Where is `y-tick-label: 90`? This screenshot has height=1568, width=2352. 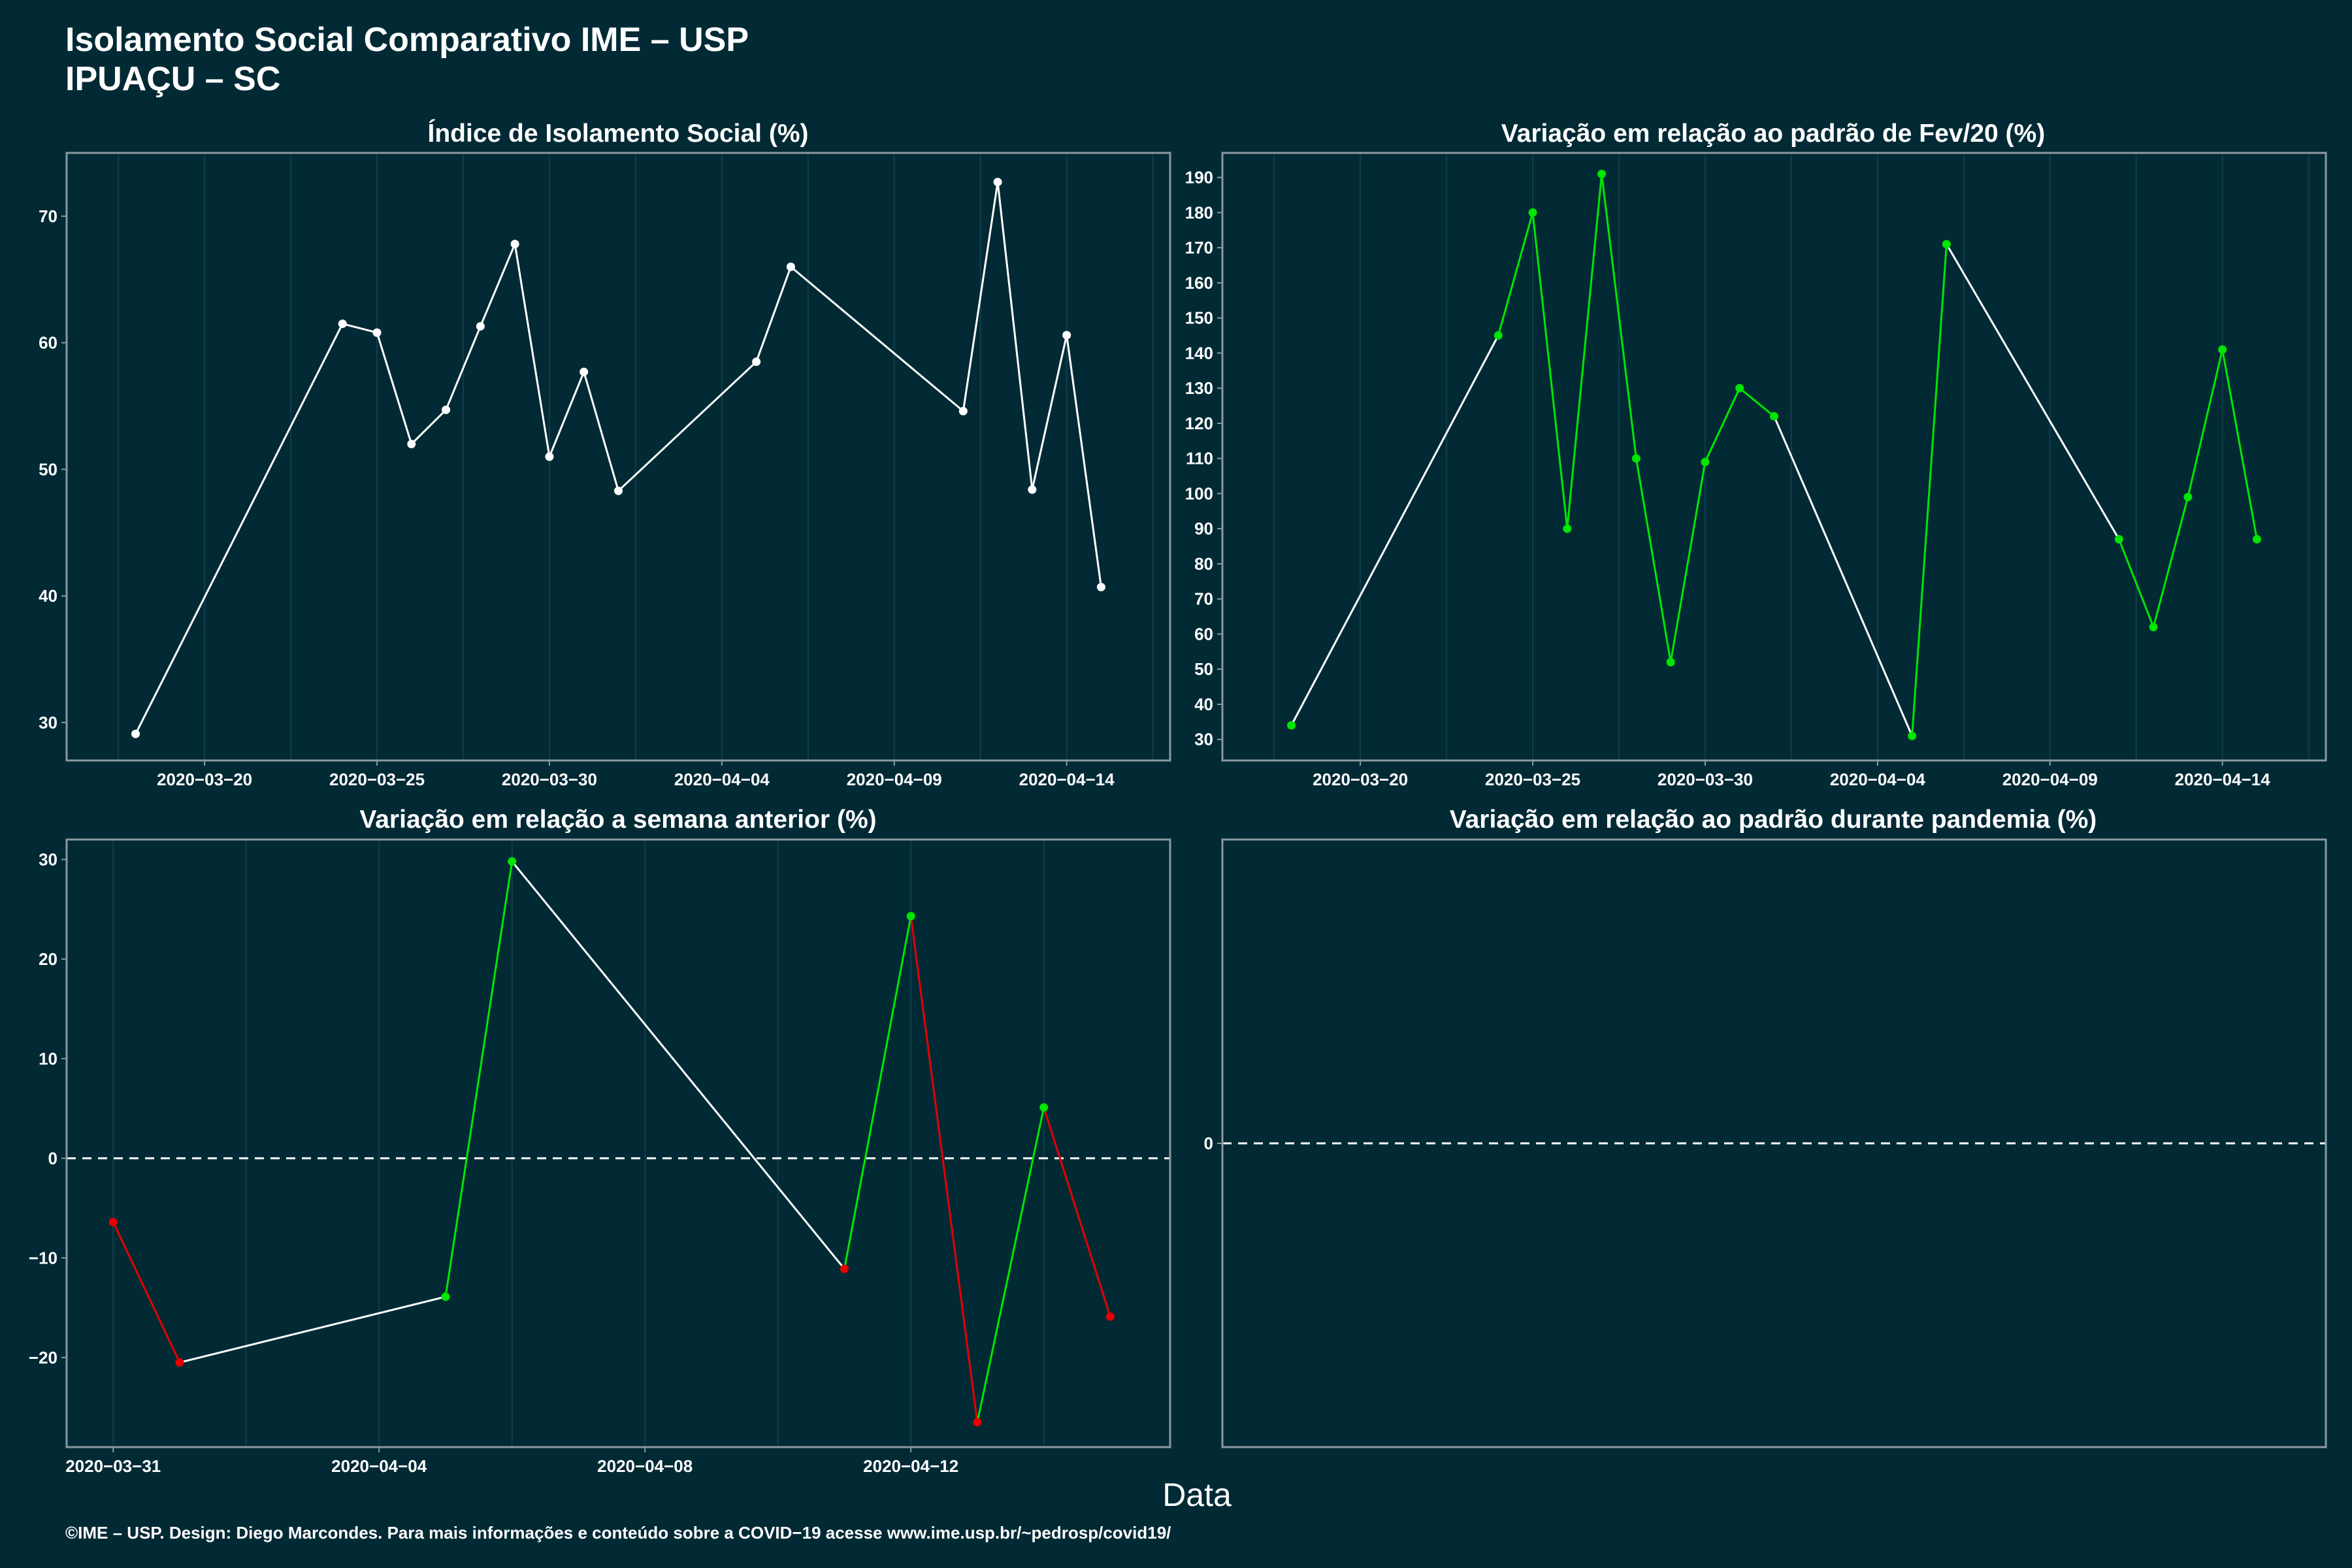 y-tick-label: 90 is located at coordinates (1203, 528).